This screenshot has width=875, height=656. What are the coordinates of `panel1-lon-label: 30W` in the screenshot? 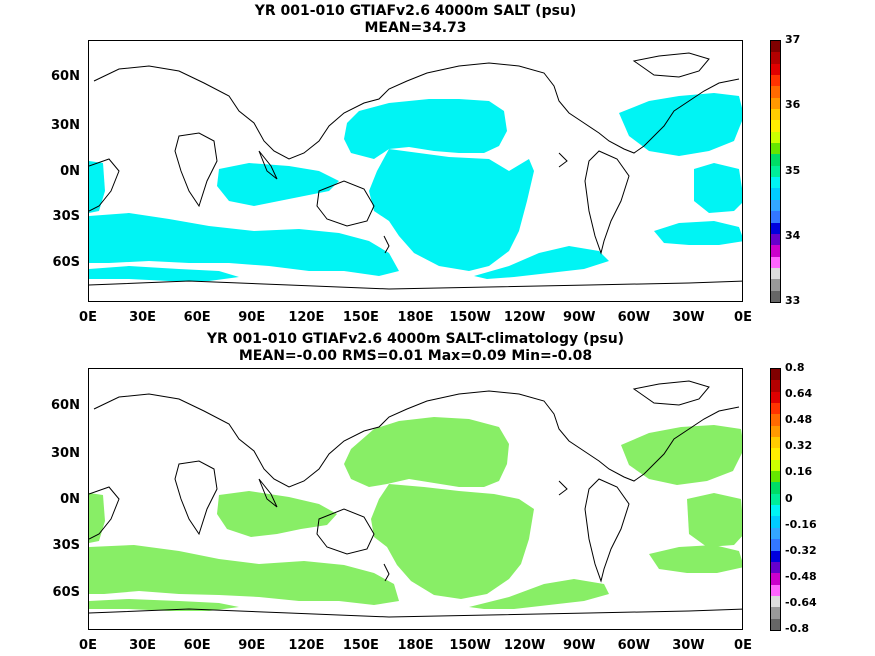 It's located at (688, 317).